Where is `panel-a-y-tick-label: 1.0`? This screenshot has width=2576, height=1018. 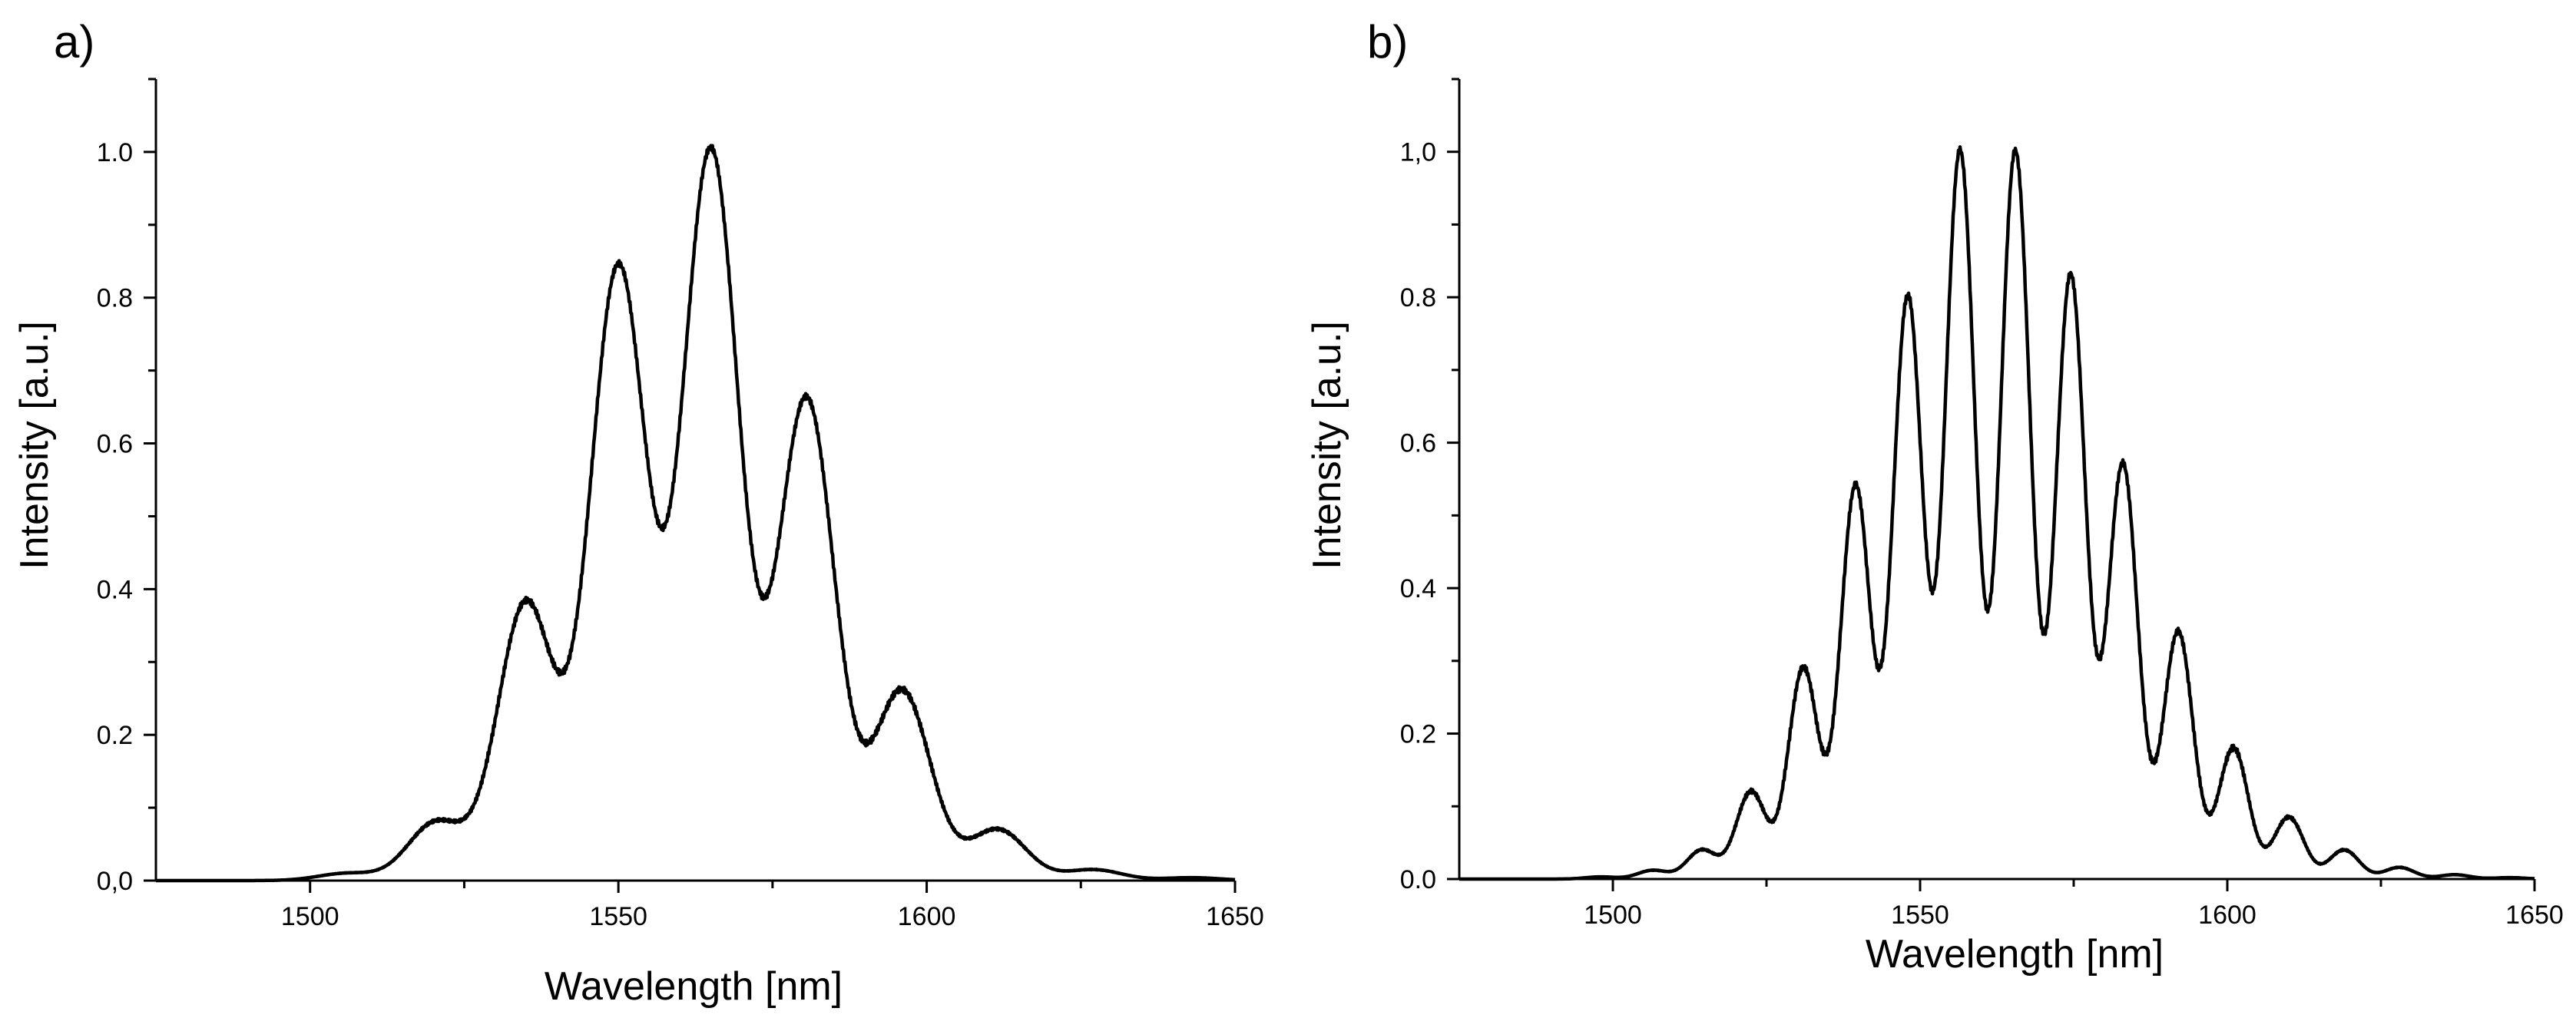
panel-a-y-tick-label: 1.0 is located at coordinates (115, 152).